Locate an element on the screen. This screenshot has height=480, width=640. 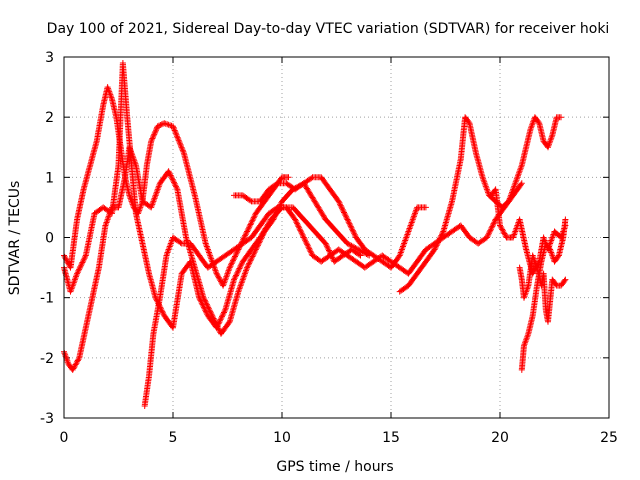
x-tick-label: 0 is located at coordinates (64, 438).